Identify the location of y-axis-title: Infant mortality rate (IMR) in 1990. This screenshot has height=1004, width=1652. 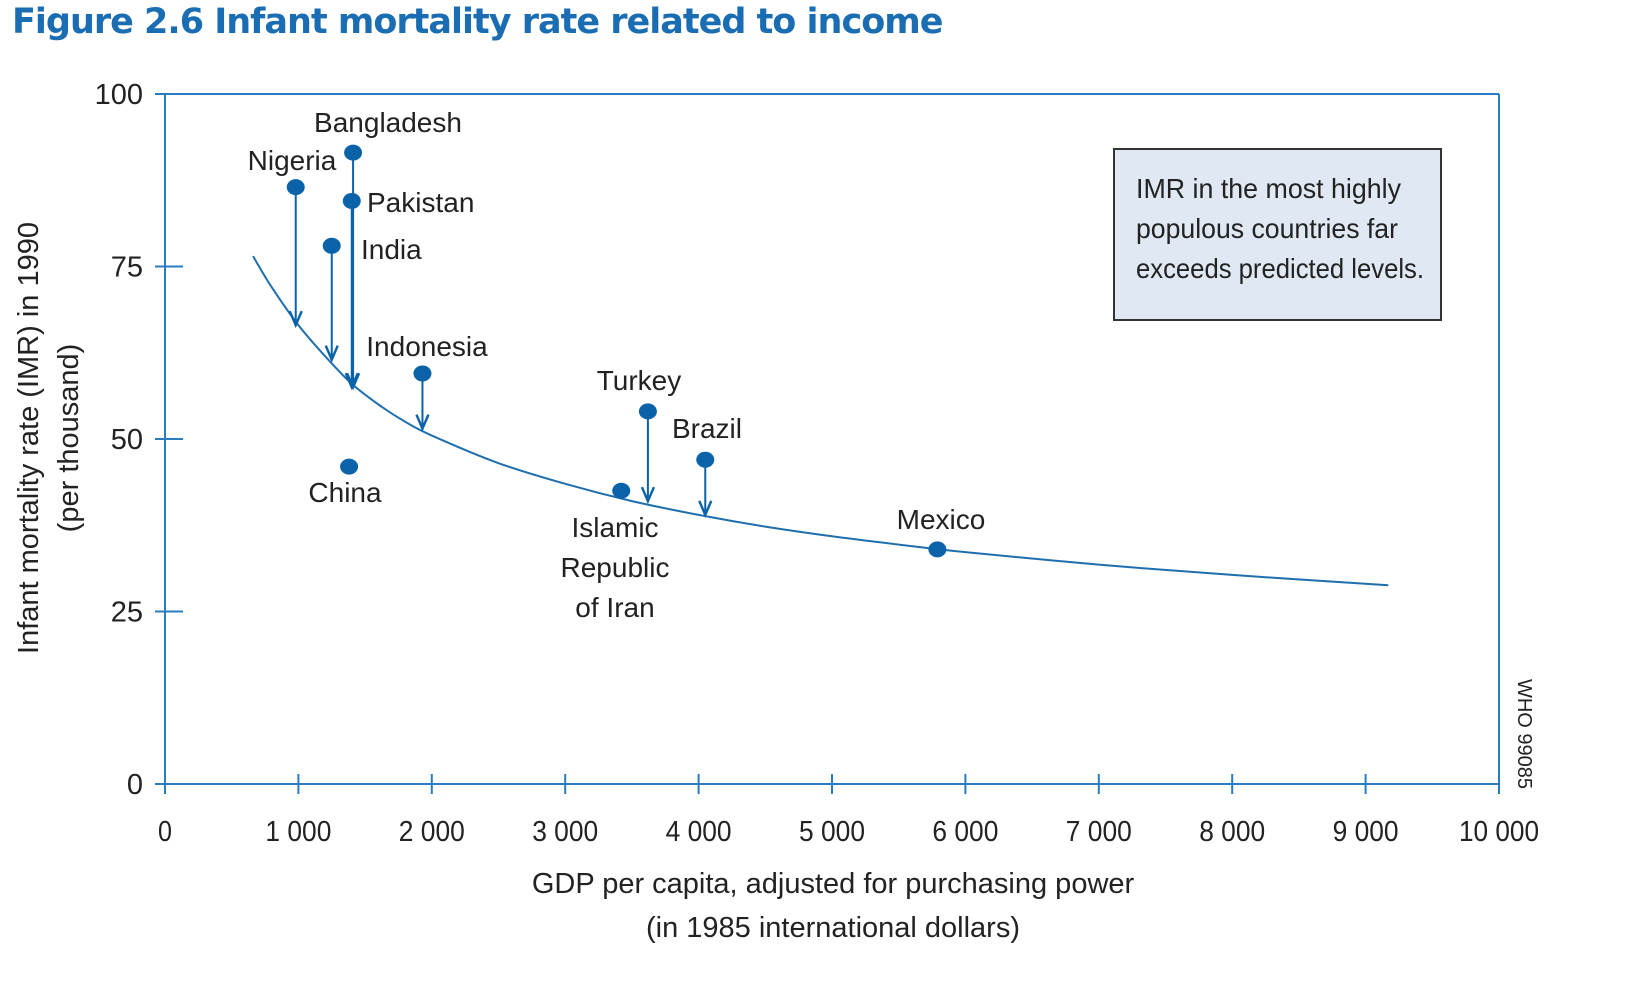
(29, 438).